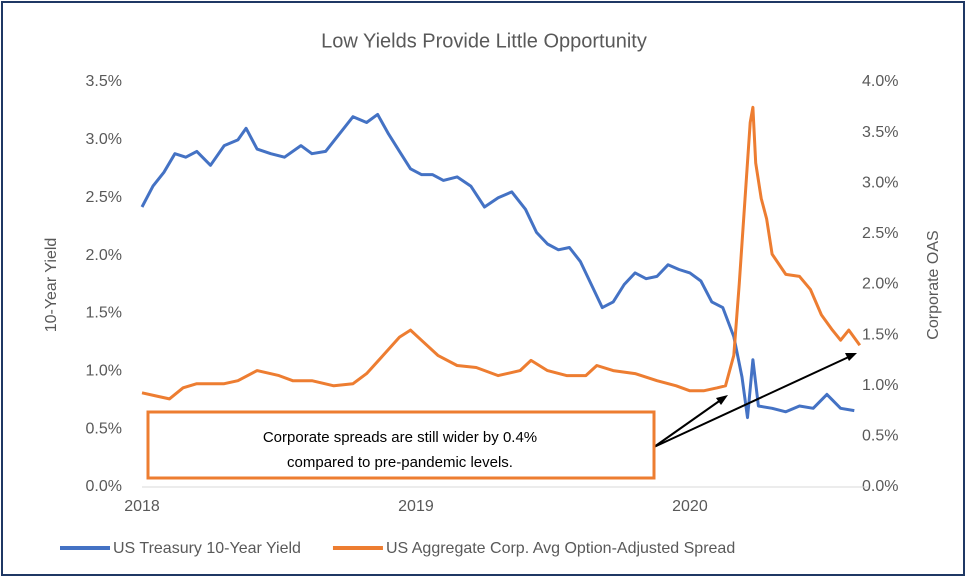 The image size is (968, 579). Describe the element at coordinates (880, 334) in the screenshot. I see `y2-tick-label: 1.5%` at that location.